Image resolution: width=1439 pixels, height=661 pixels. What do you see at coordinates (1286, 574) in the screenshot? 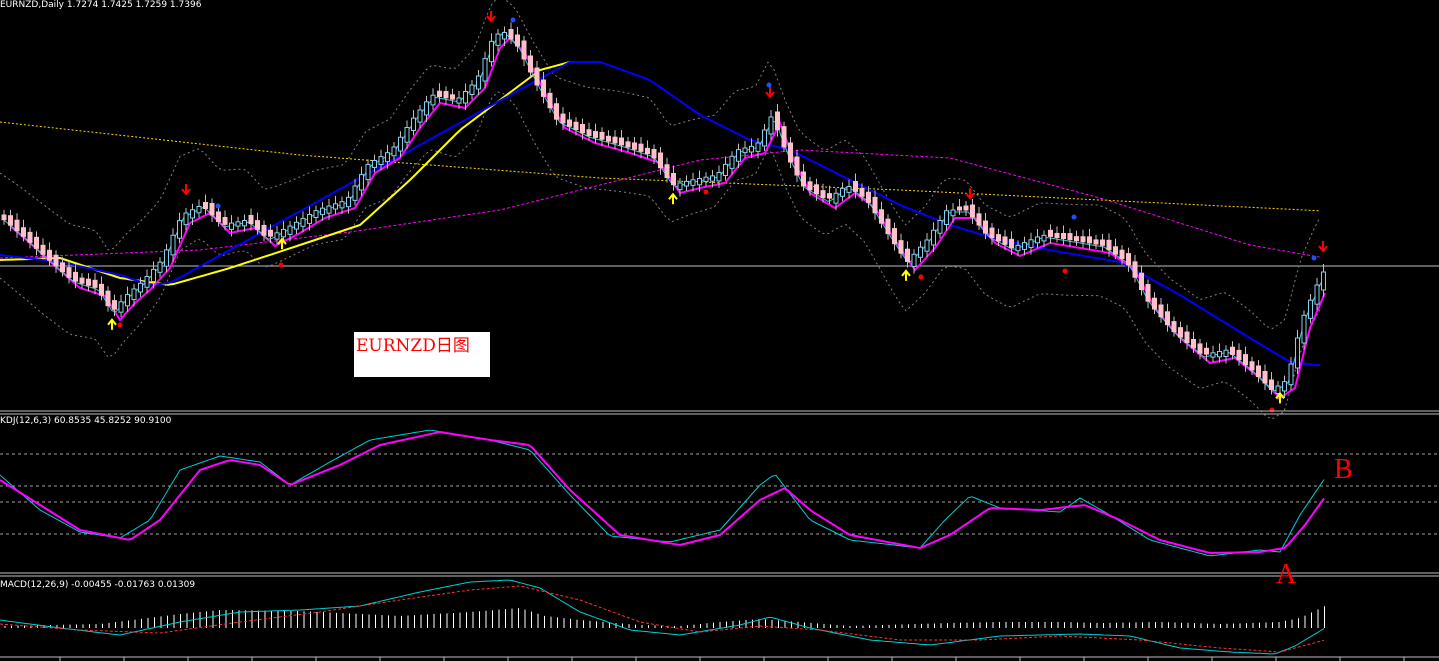
I see `annotation-a: A` at bounding box center [1286, 574].